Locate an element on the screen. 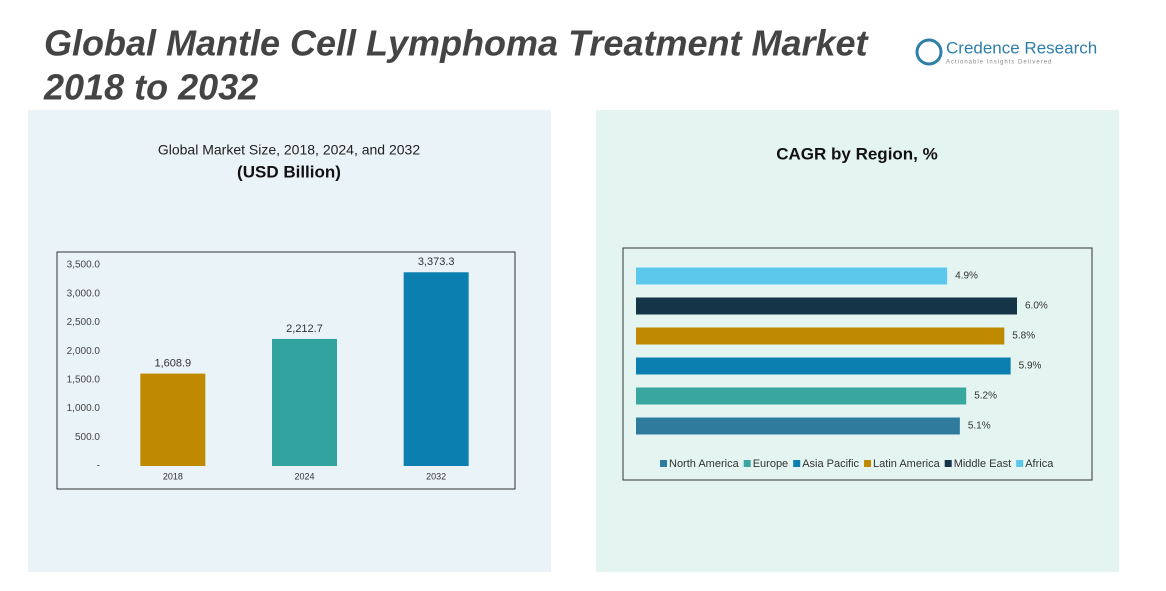 This screenshot has width=1166, height=591. legend-label: Asia Pacific is located at coordinates (830, 464).